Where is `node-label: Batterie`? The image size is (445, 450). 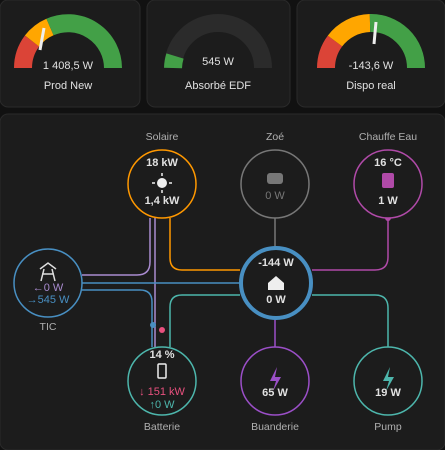 node-label: Batterie is located at coordinates (162, 427).